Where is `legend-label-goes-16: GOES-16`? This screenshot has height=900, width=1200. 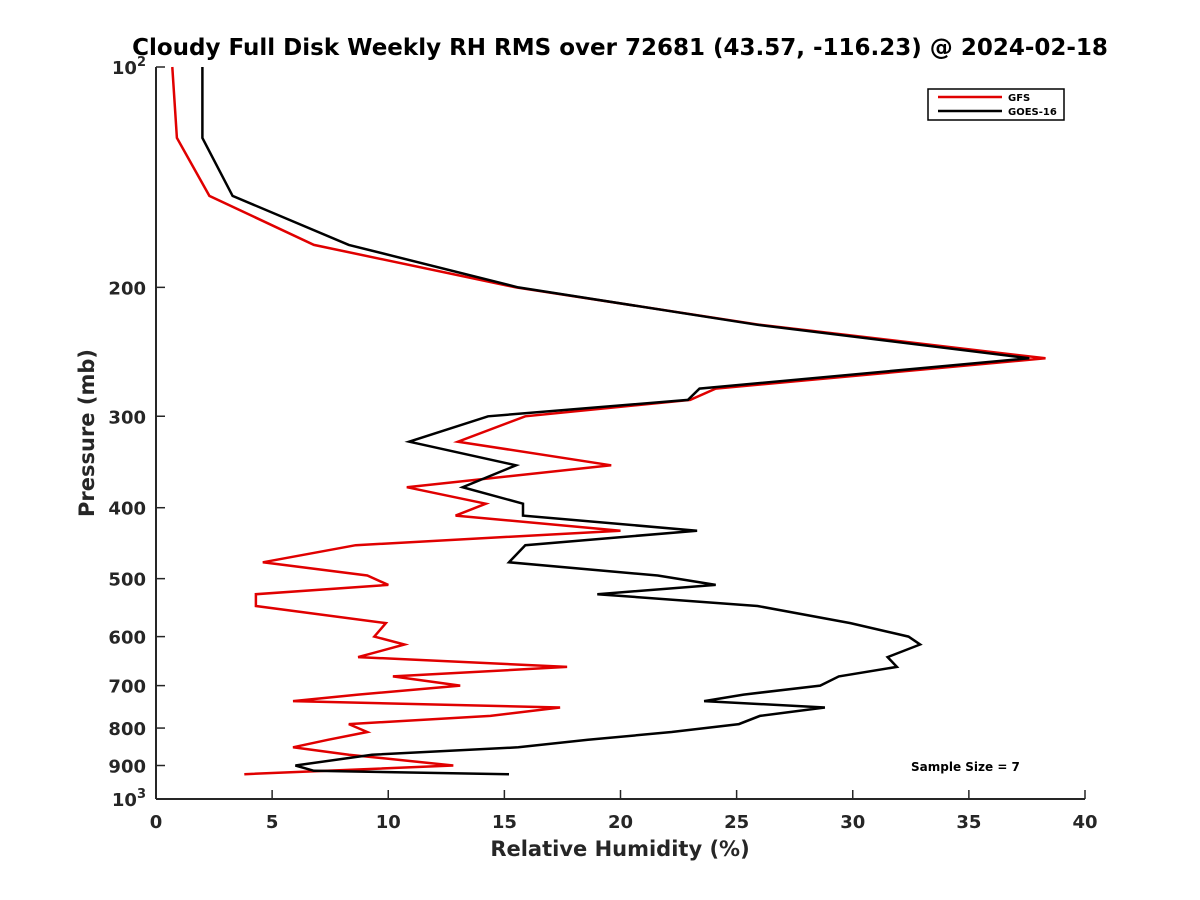 legend-label-goes-16: GOES-16 is located at coordinates (1032, 112).